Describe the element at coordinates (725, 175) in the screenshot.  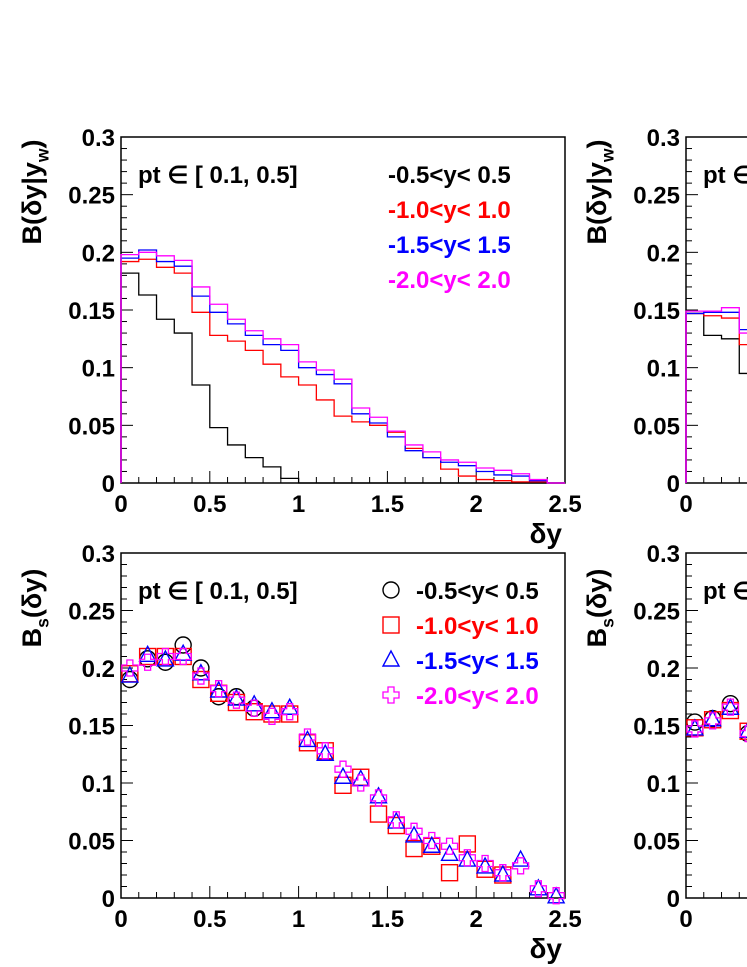
I see `pt-range-annotation: pt ∈` at that location.